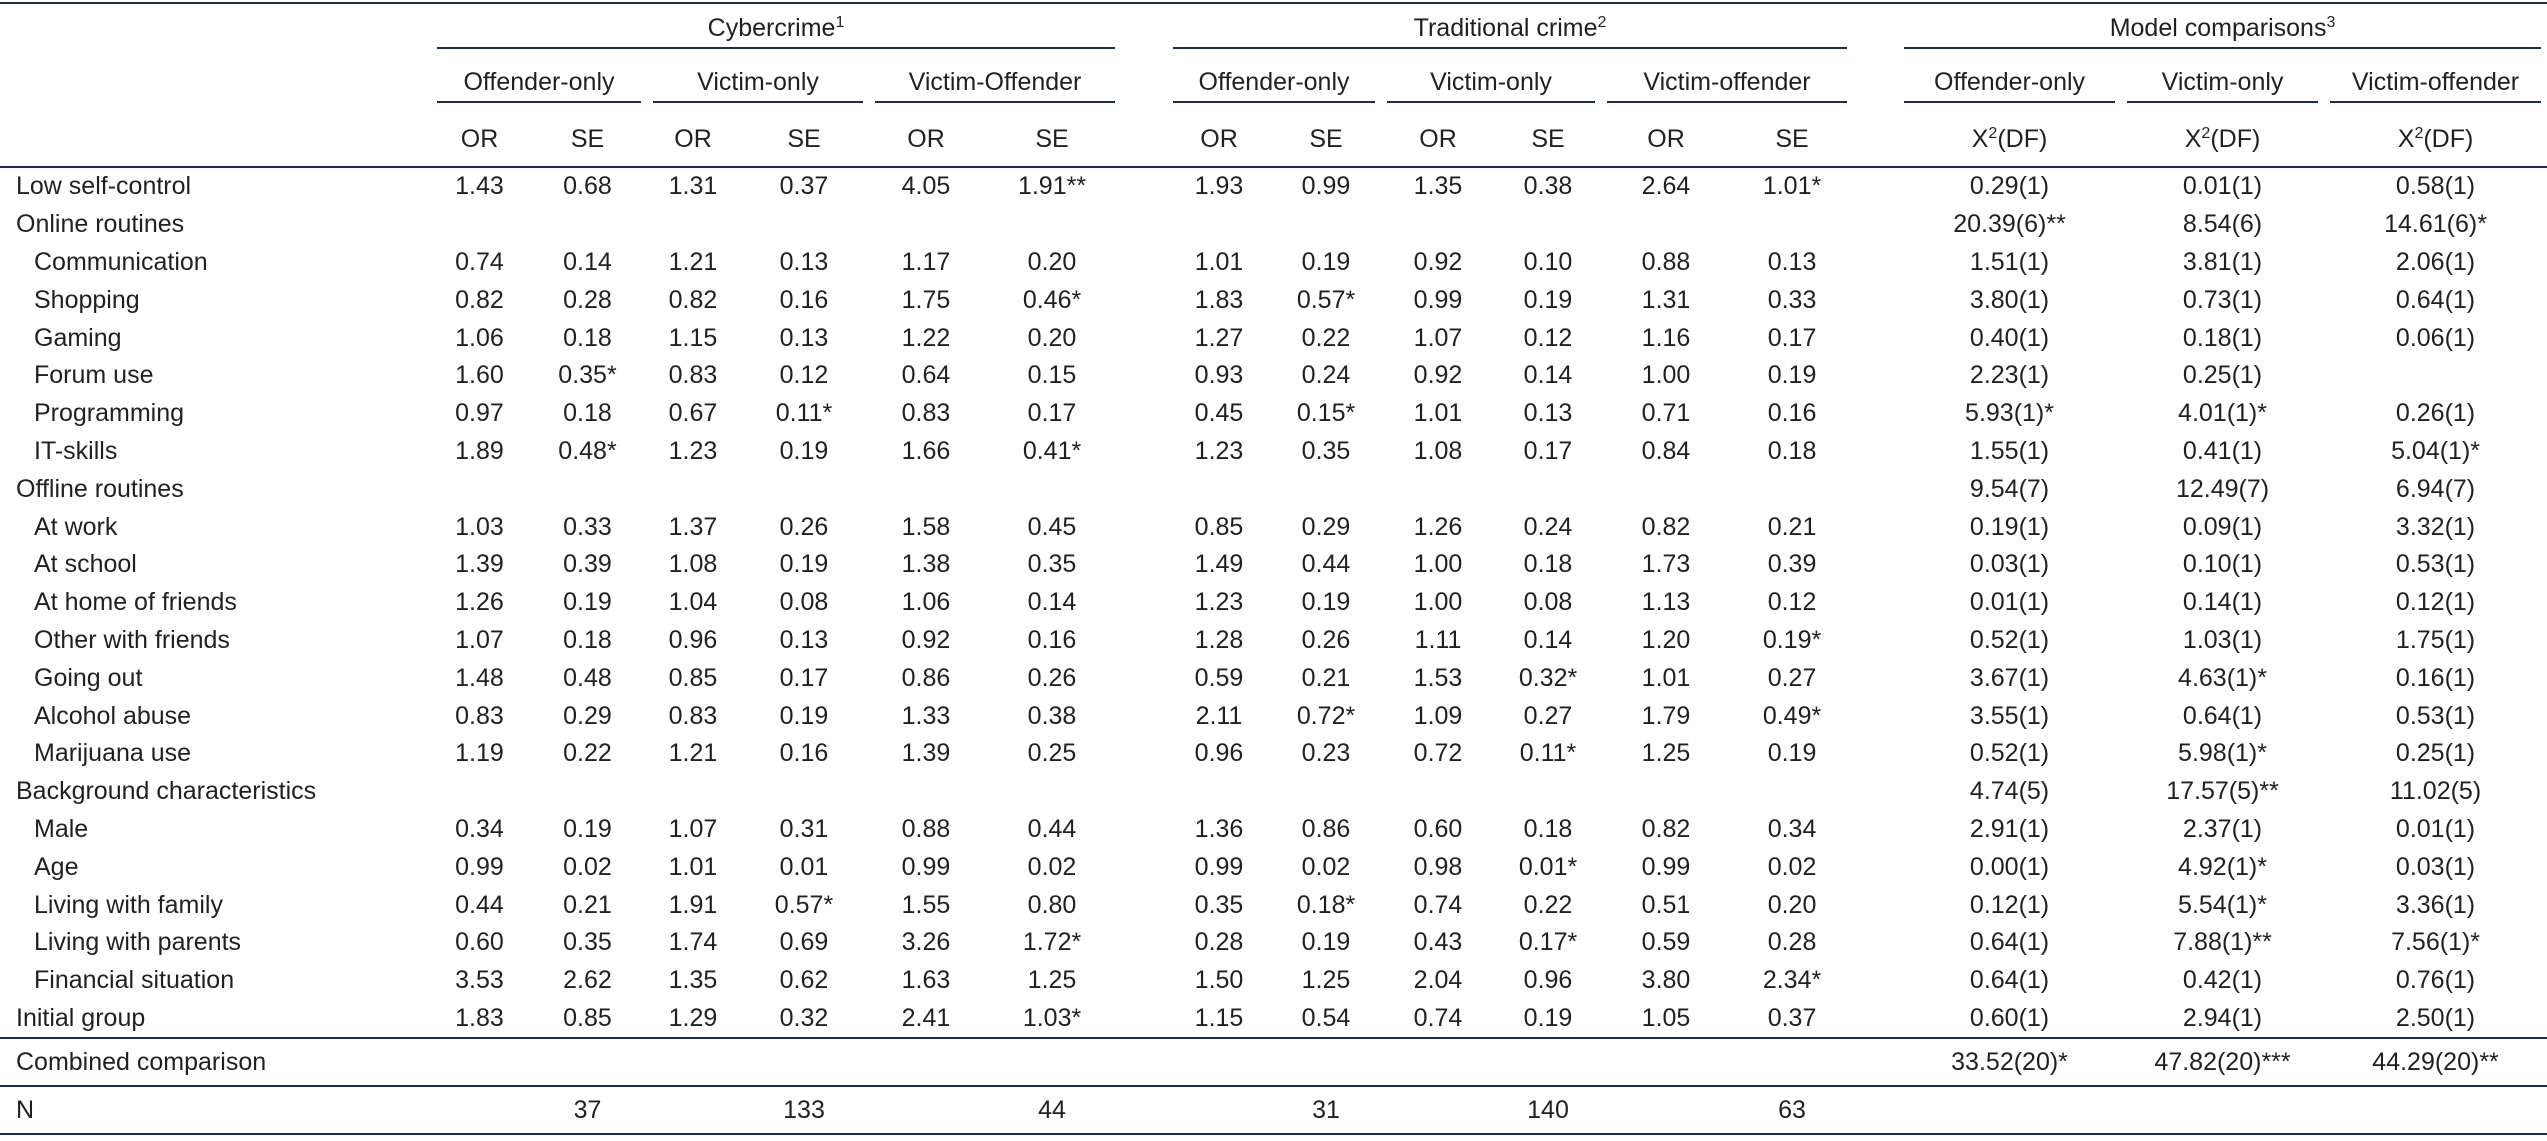 This screenshot has height=1141, width=2547. Describe the element at coordinates (693, 413) in the screenshot. I see `cell: 0.67` at that location.